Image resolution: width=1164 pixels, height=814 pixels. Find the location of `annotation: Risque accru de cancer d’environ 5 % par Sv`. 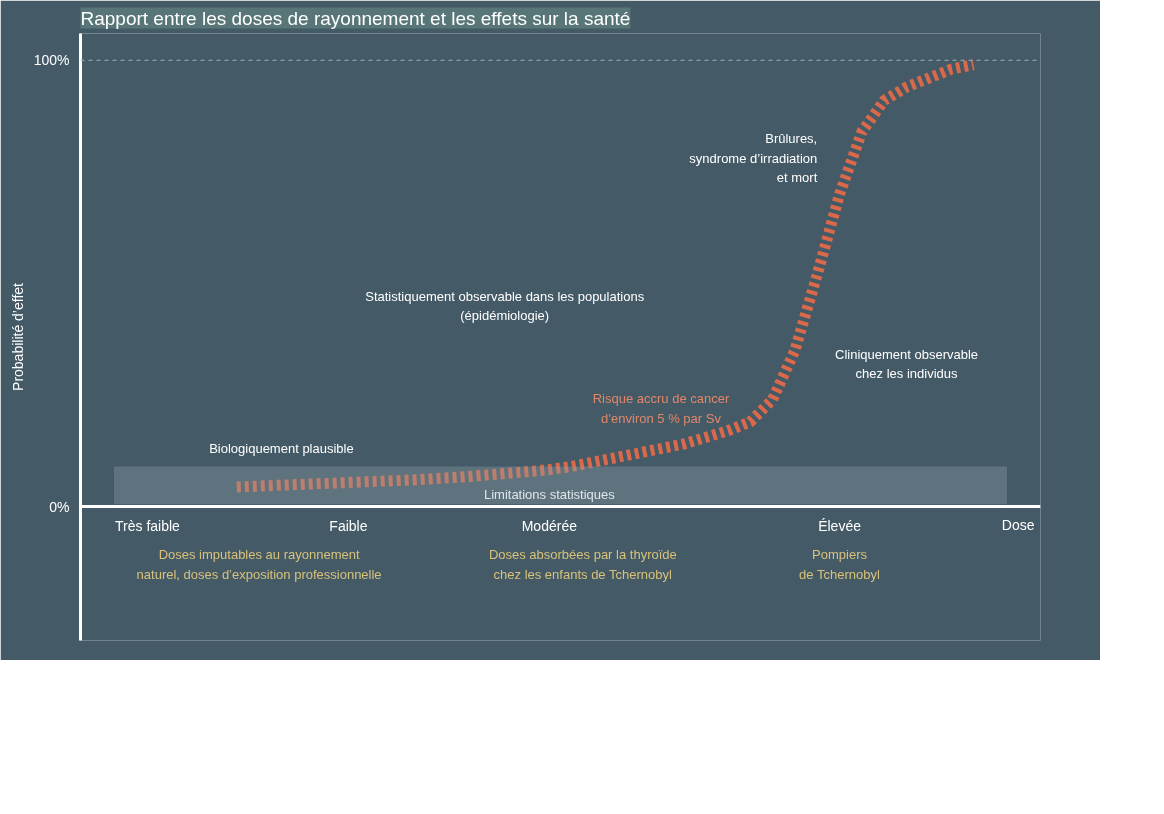

annotation: Risque accru de cancer d’environ 5 % par Sv is located at coordinates (661, 408).